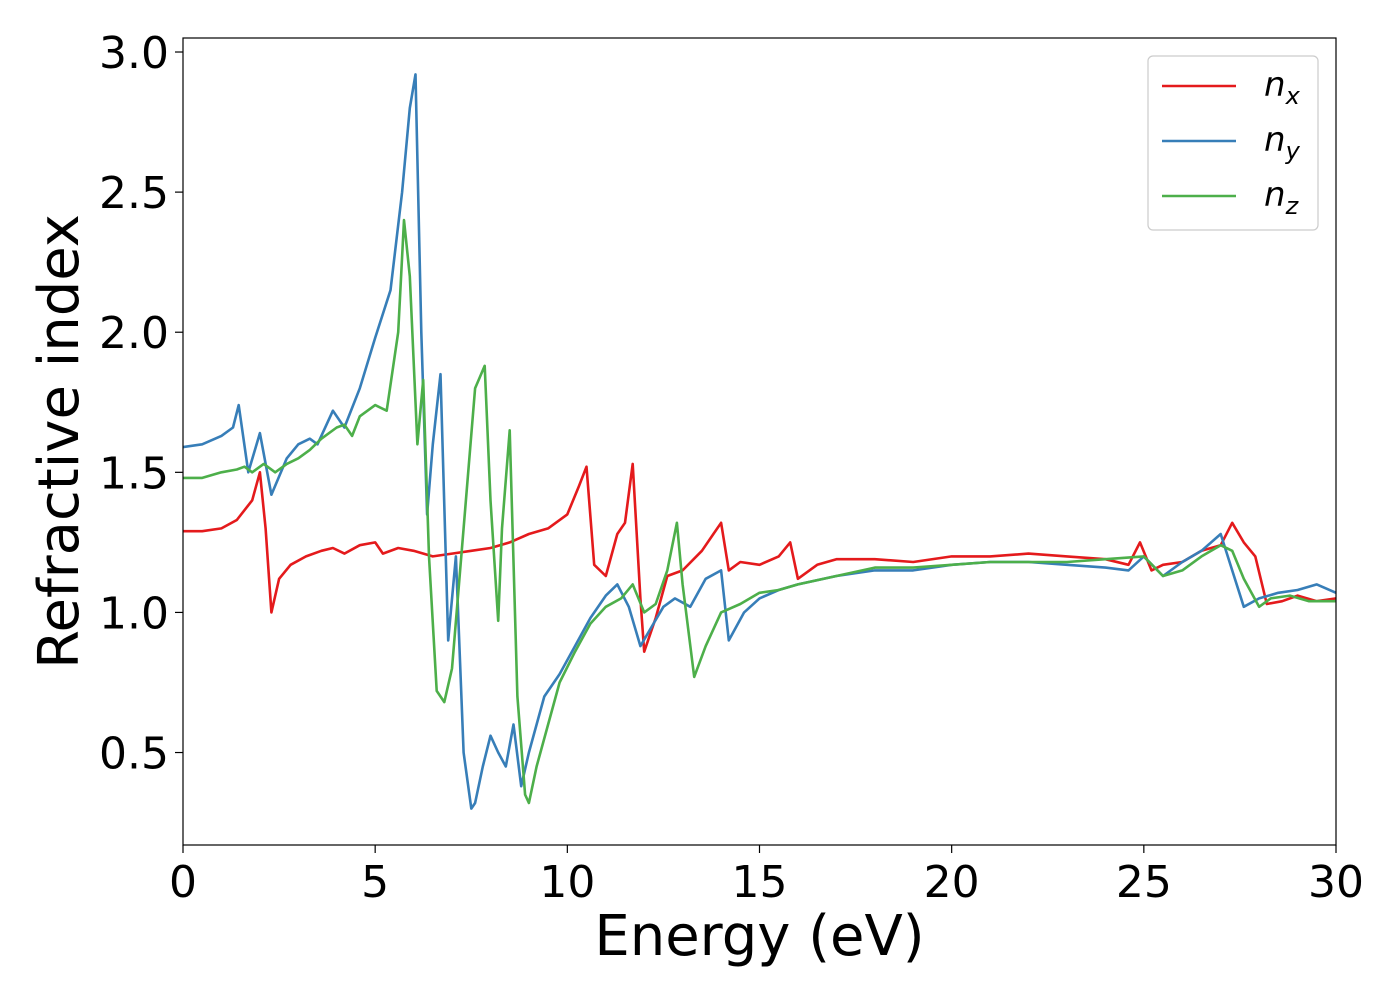  Describe the element at coordinates (183, 882) in the screenshot. I see `x-tick-label: 0` at that location.